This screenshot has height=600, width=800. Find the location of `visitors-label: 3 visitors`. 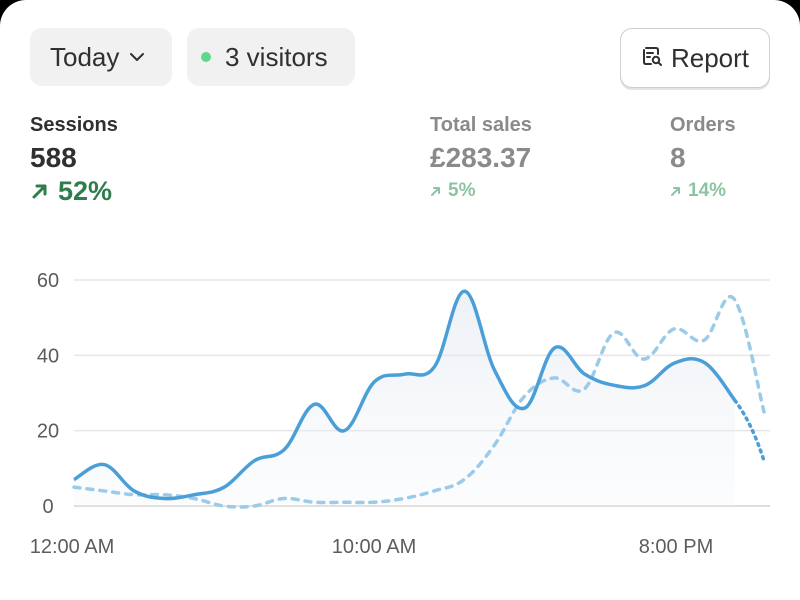

visitors-label: 3 visitors is located at coordinates (276, 57).